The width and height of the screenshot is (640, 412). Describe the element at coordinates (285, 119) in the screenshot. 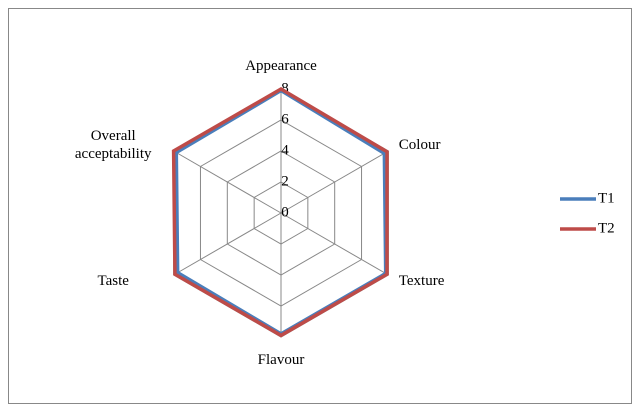

I see `r-tick-label: 6` at that location.